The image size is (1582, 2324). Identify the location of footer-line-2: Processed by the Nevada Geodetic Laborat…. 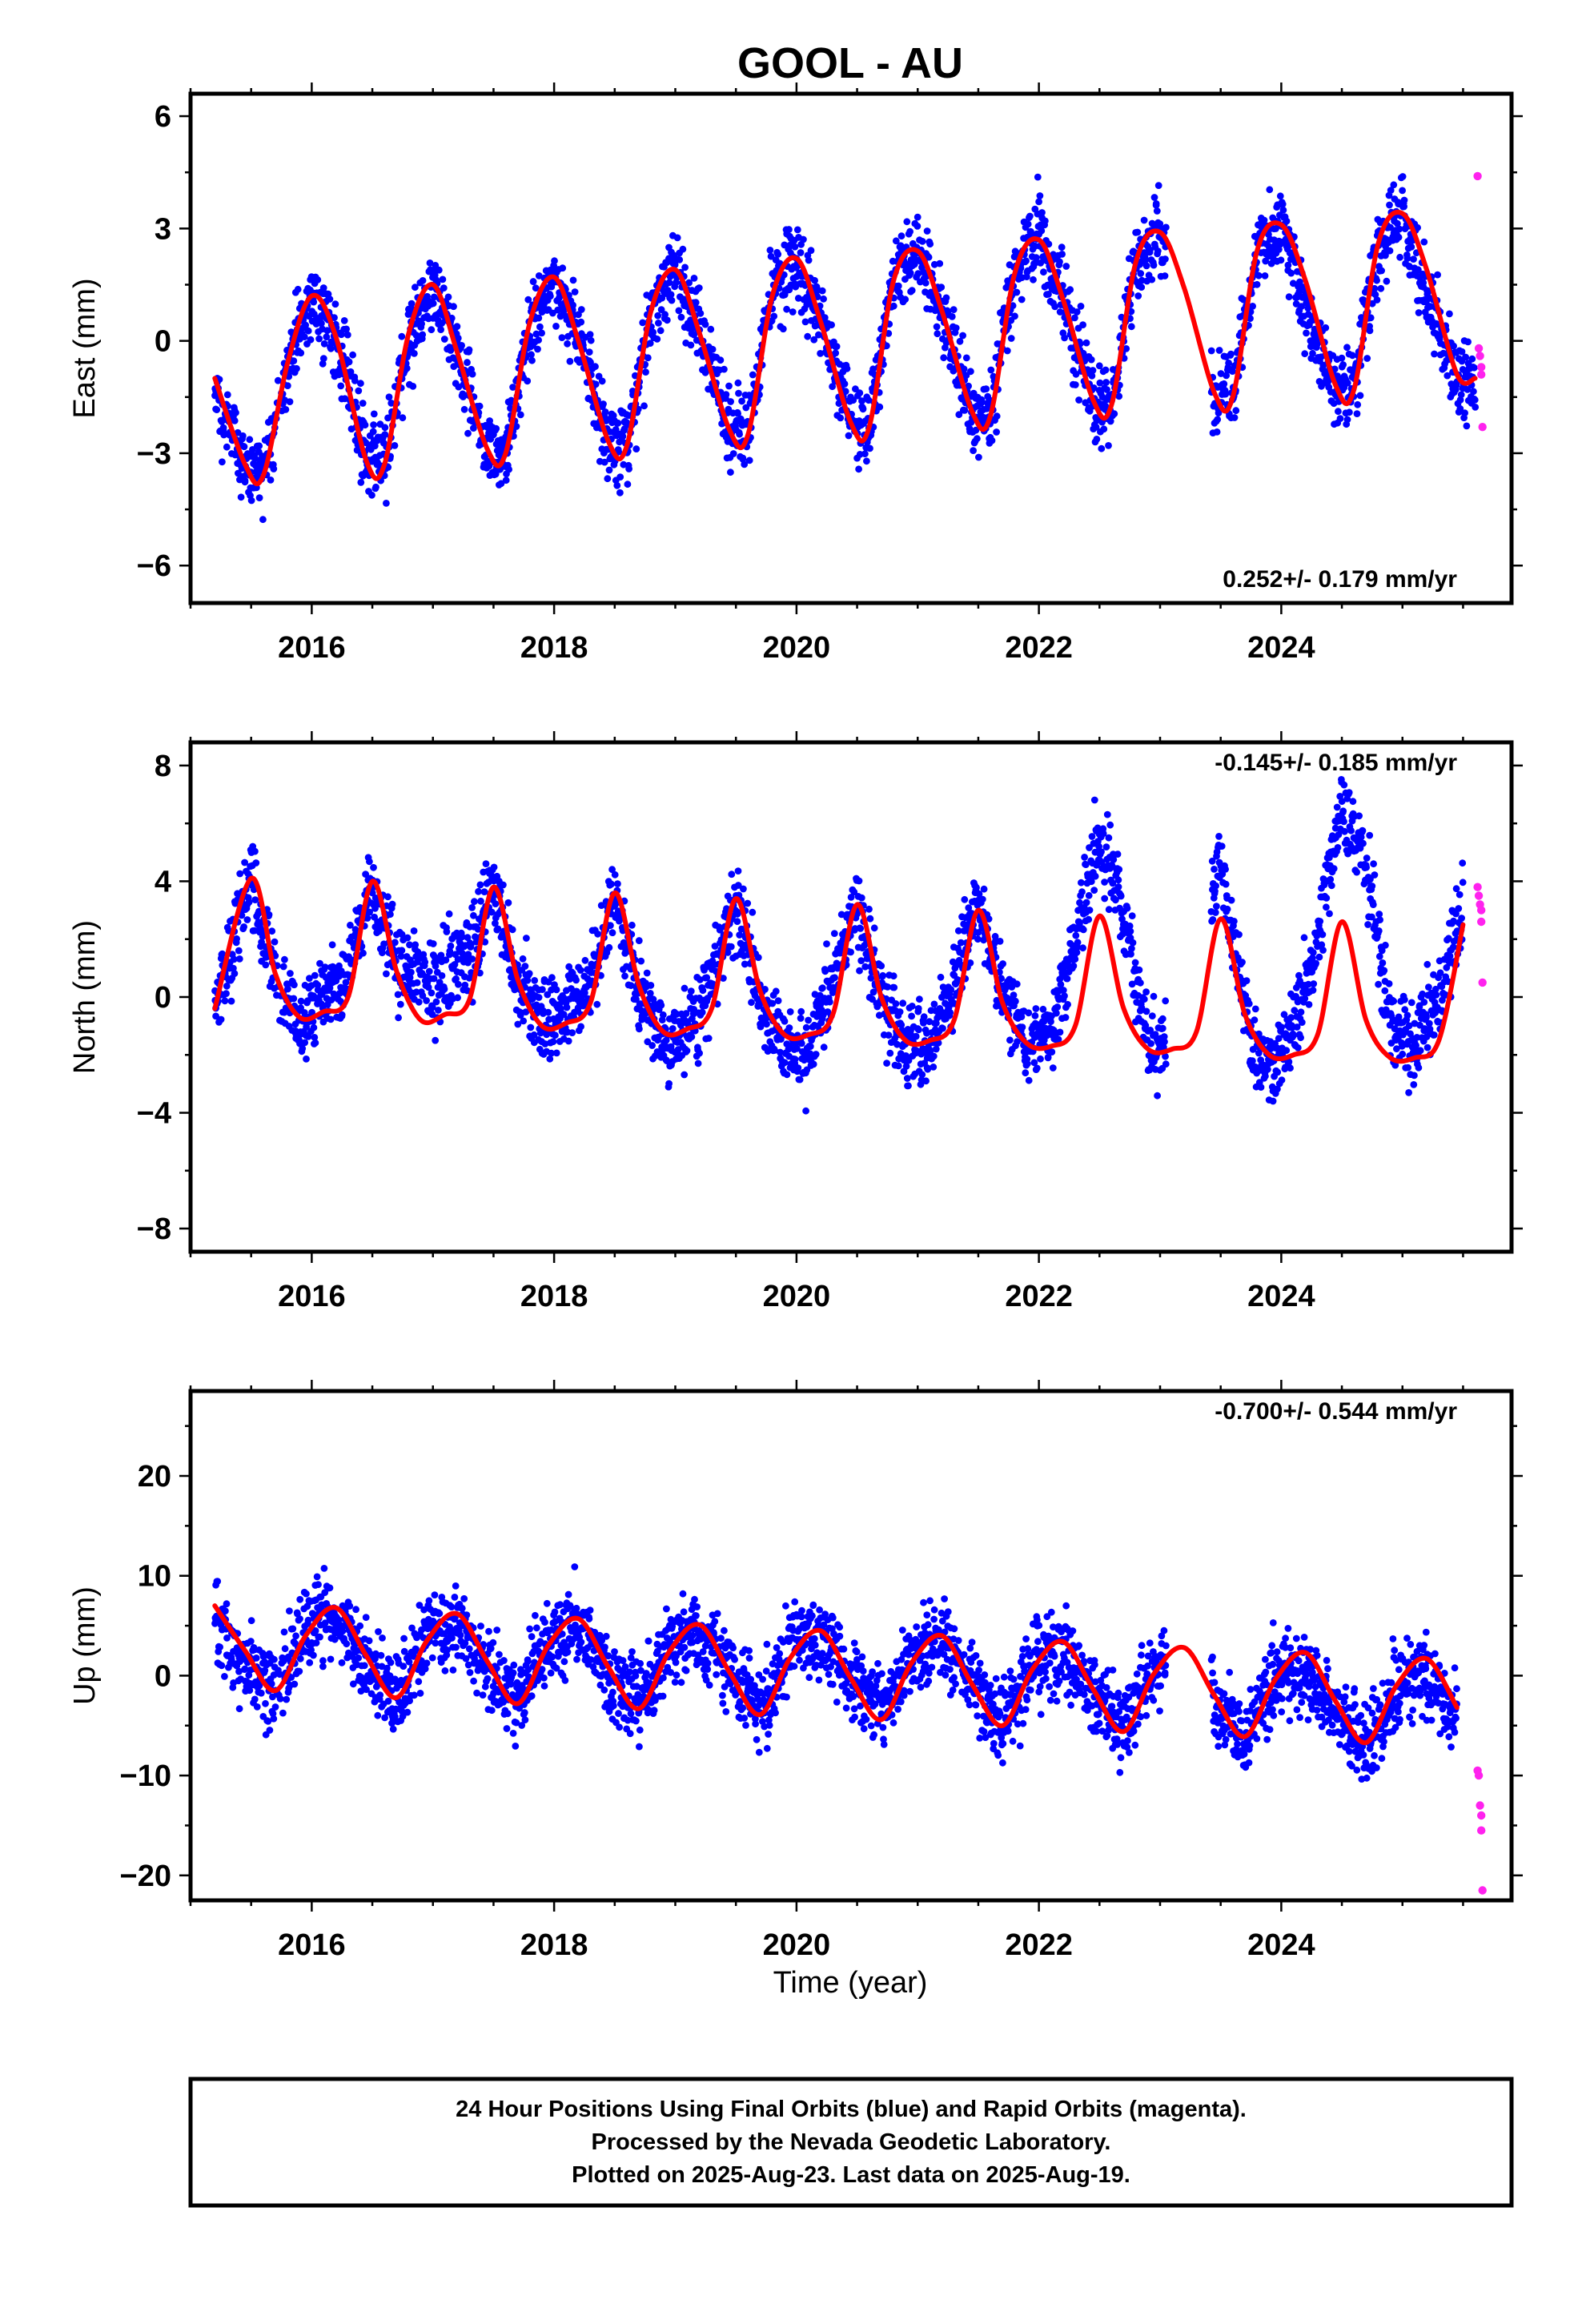
(851, 2142).